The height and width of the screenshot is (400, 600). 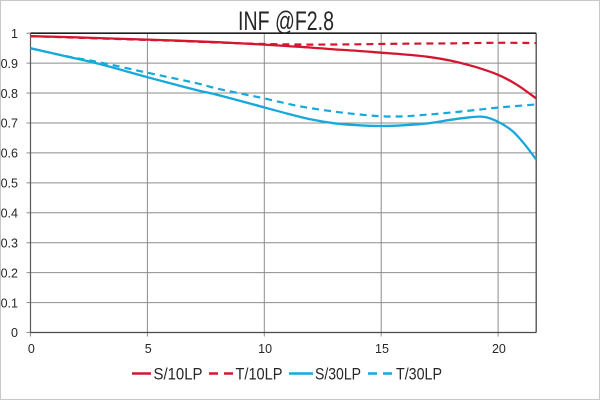 What do you see at coordinates (14, 34) in the screenshot?
I see `svg-text: 1` at bounding box center [14, 34].